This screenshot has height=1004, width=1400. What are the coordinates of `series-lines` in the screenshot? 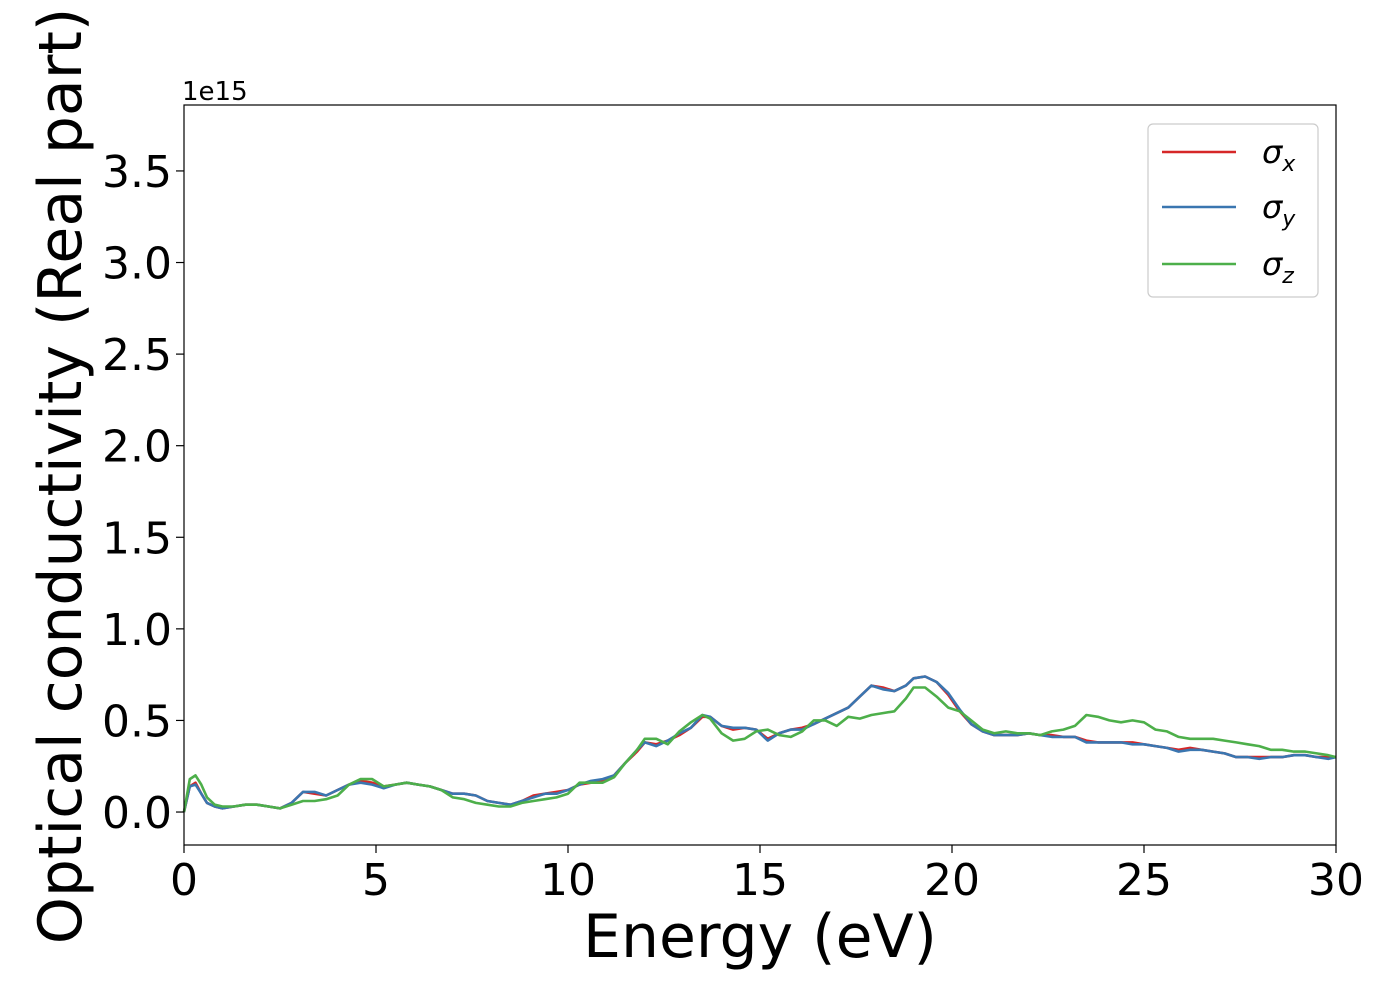 It's located at (759, 744).